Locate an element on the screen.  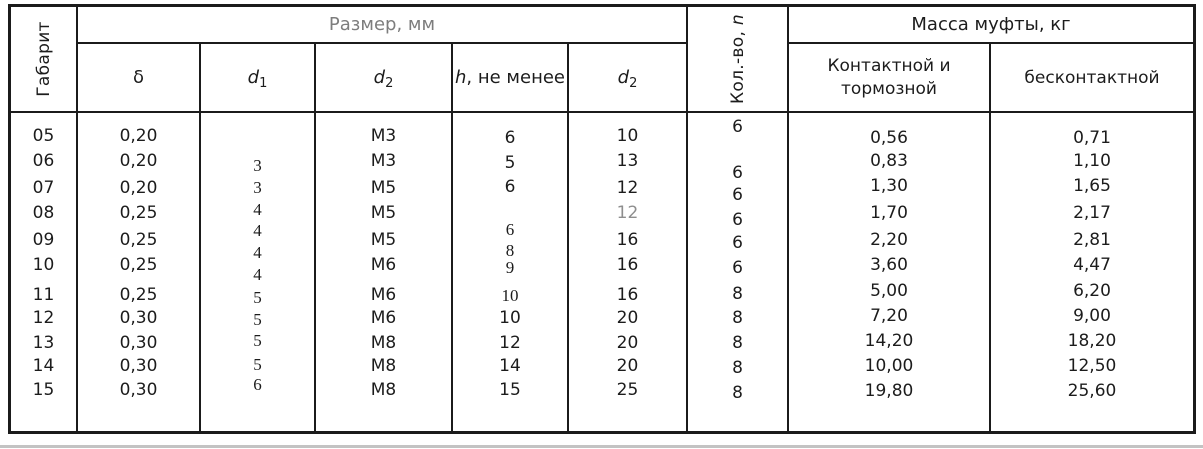
d2-value: М3 is located at coordinates (383, 136).